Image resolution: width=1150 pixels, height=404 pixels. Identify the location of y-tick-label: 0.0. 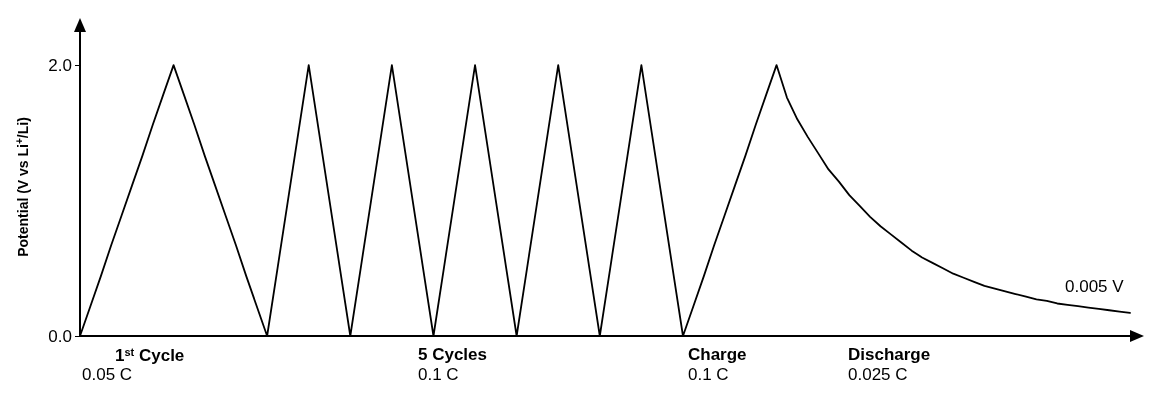
(60, 336).